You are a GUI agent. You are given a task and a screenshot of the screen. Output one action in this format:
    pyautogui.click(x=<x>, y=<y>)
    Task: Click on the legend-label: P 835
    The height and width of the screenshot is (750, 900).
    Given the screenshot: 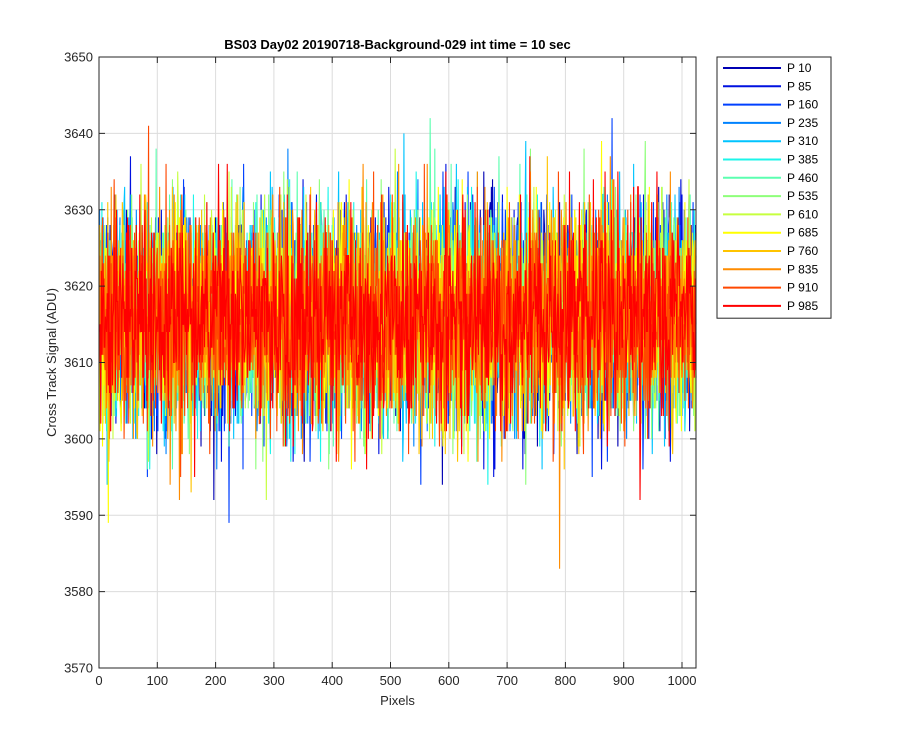 What is the action you would take?
    pyautogui.click(x=802, y=269)
    